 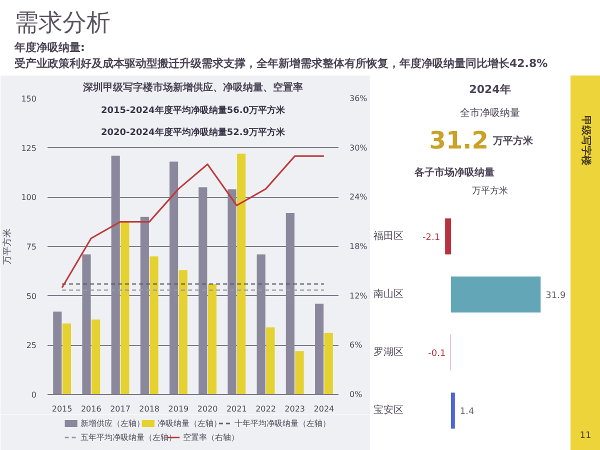 I want to click on y-tick-label: 罗湖区, so click(x=389, y=352).